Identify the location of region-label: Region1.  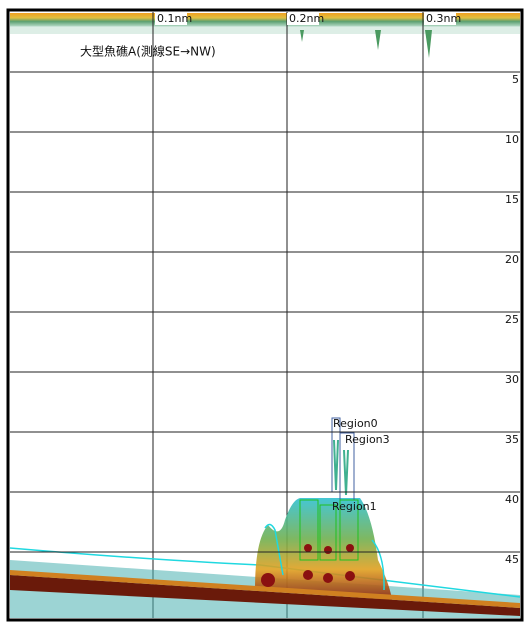
(354, 506).